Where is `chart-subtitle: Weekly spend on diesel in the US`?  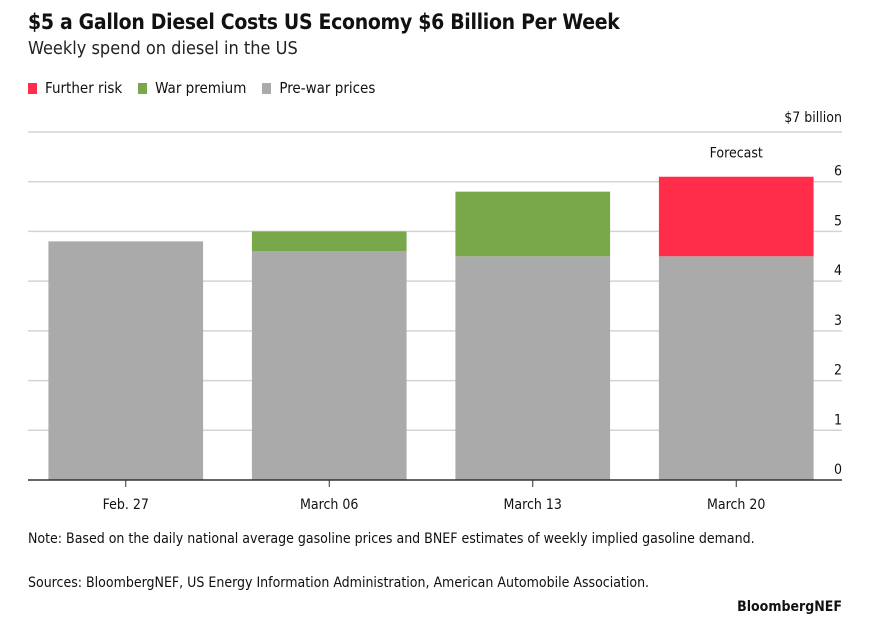
chart-subtitle: Weekly spend on diesel in the US is located at coordinates (163, 48).